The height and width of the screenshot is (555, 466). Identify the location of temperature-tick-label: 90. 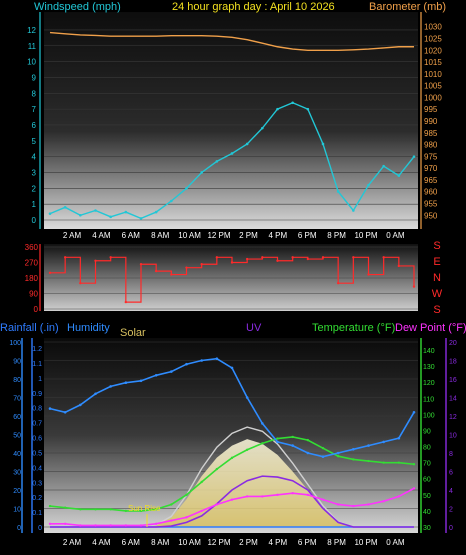
(427, 431).